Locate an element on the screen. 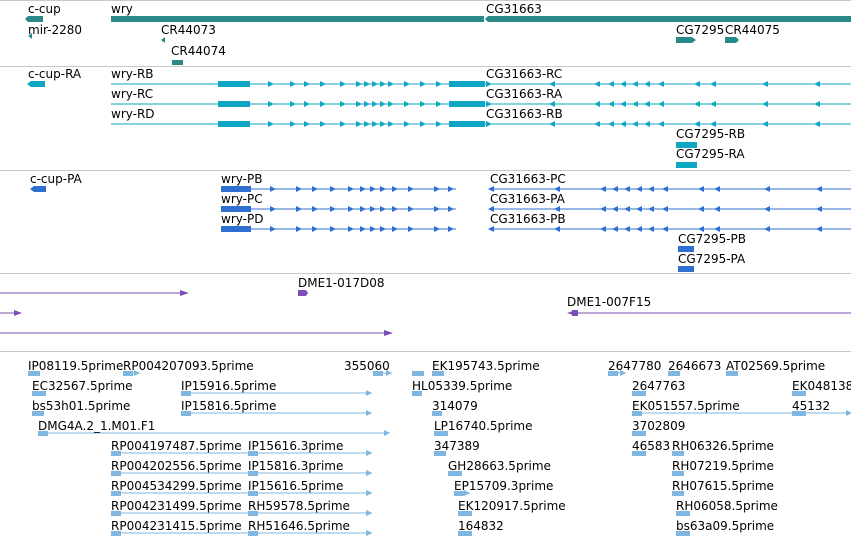  est-label: EK120917.5prime is located at coordinates (512, 506).